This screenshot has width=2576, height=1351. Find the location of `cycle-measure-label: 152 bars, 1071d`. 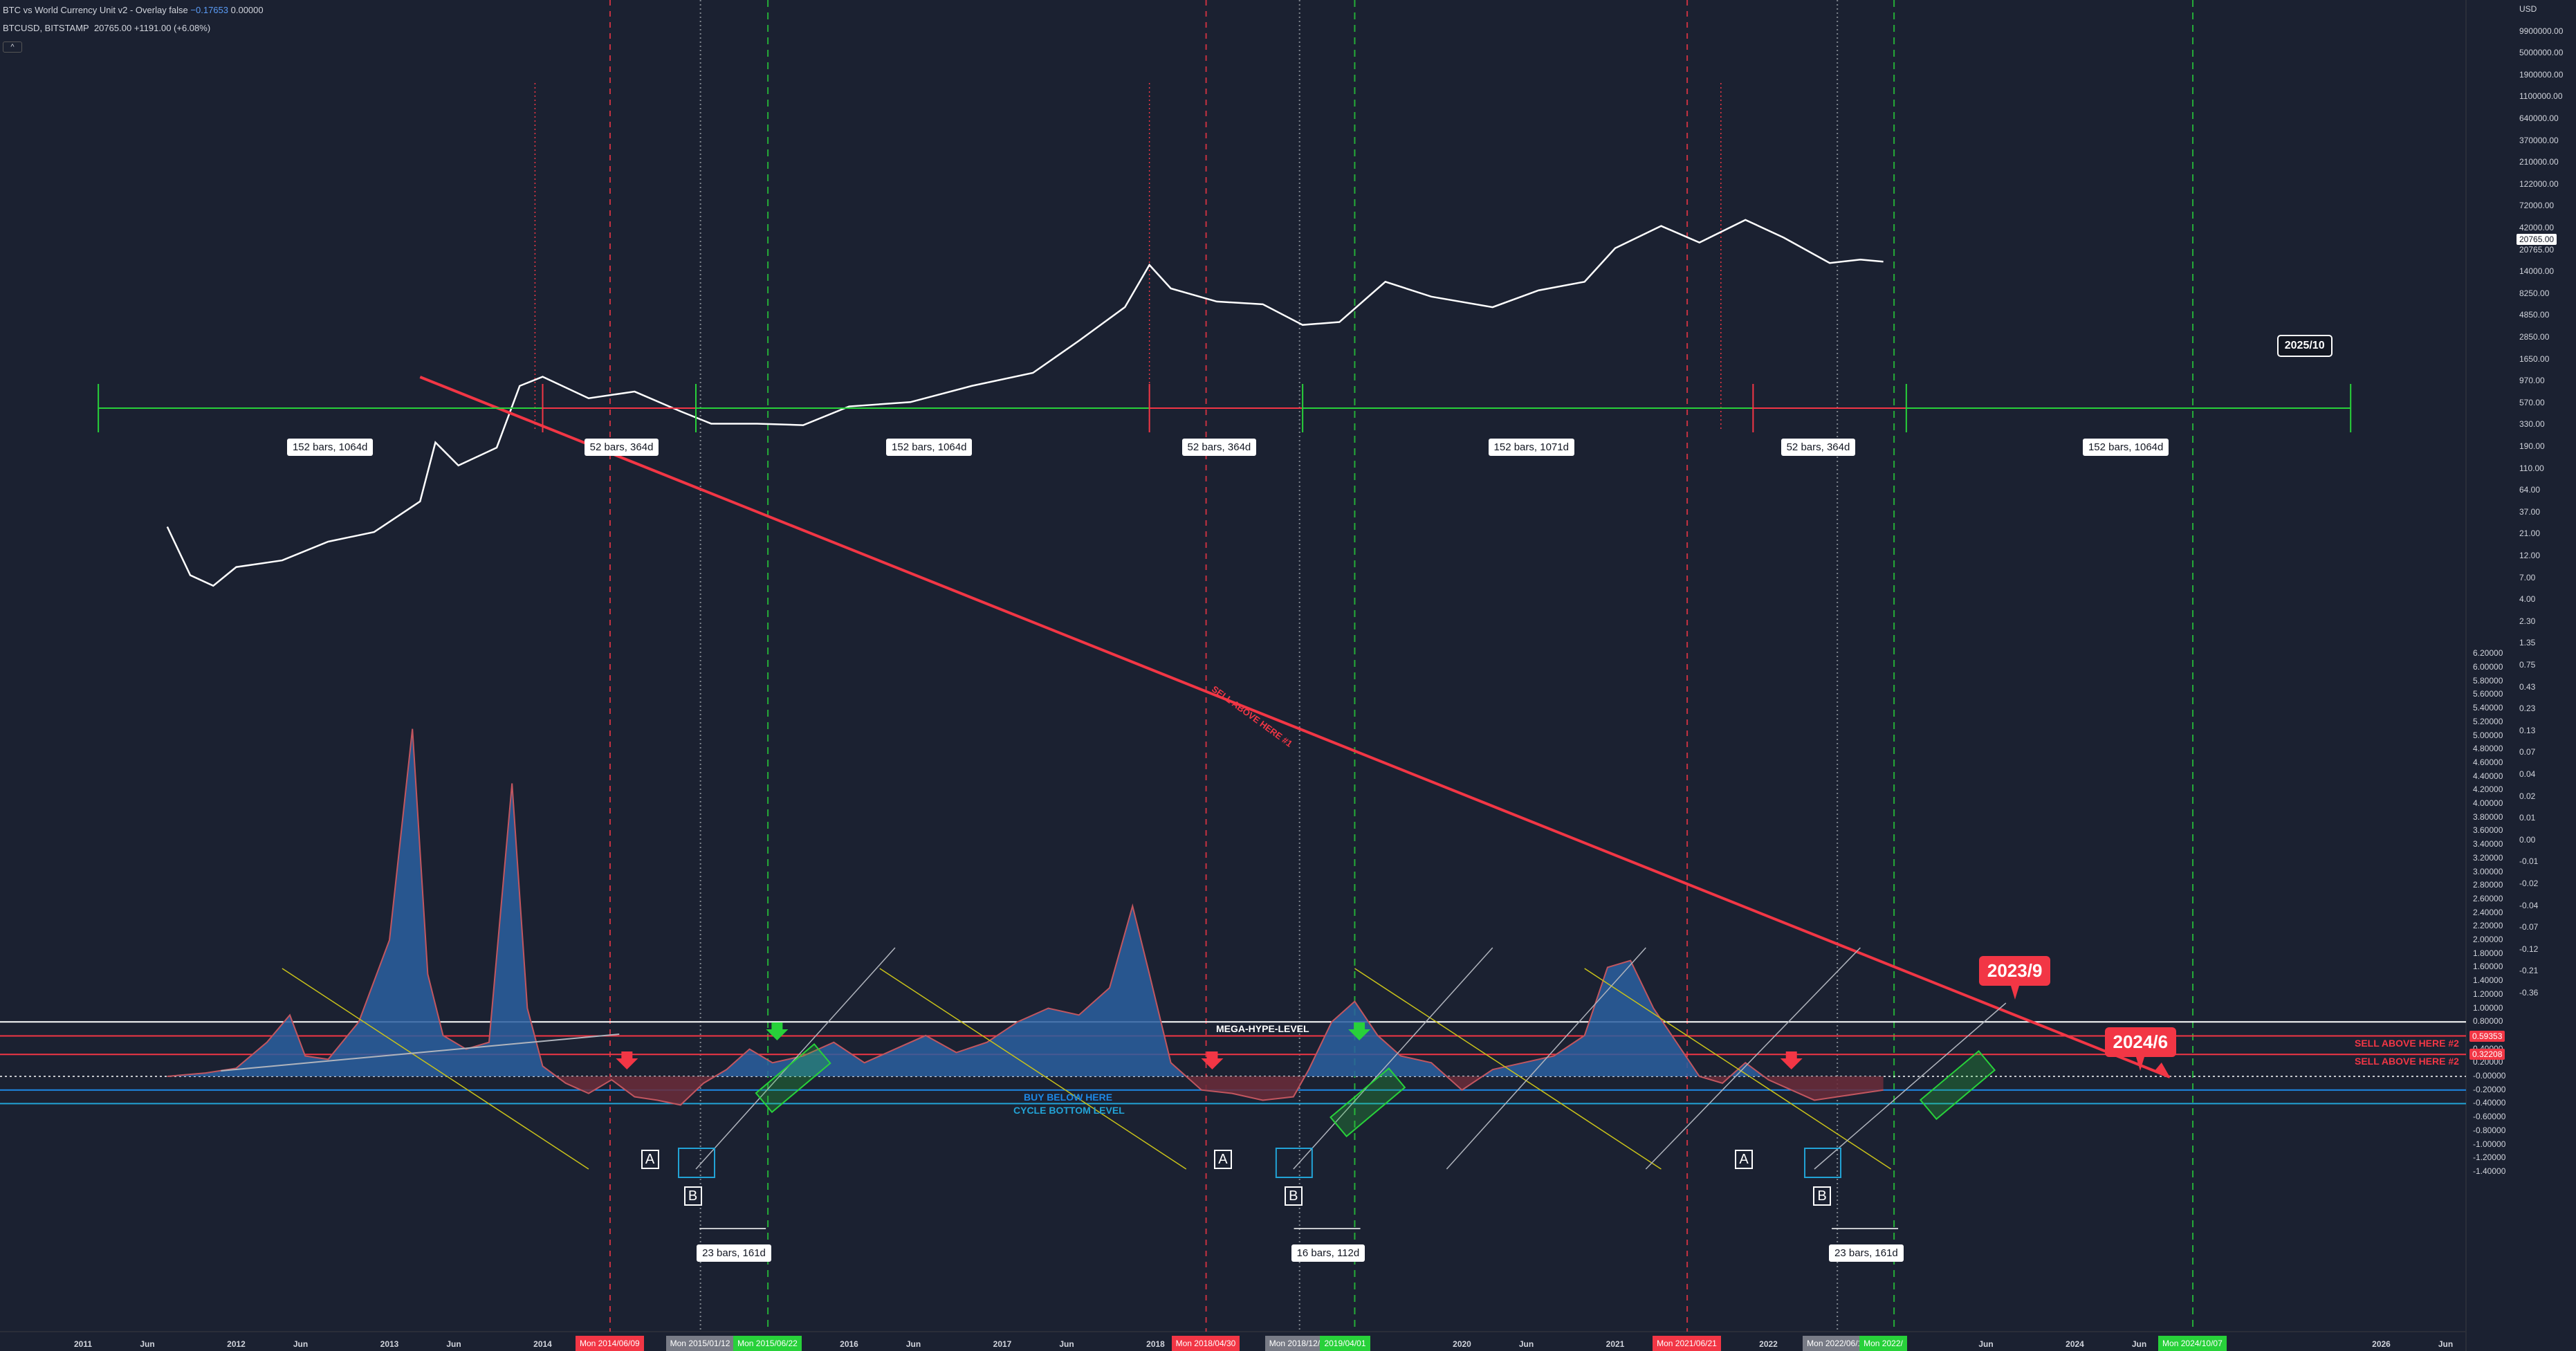

cycle-measure-label: 152 bars, 1071d is located at coordinates (1531, 448).